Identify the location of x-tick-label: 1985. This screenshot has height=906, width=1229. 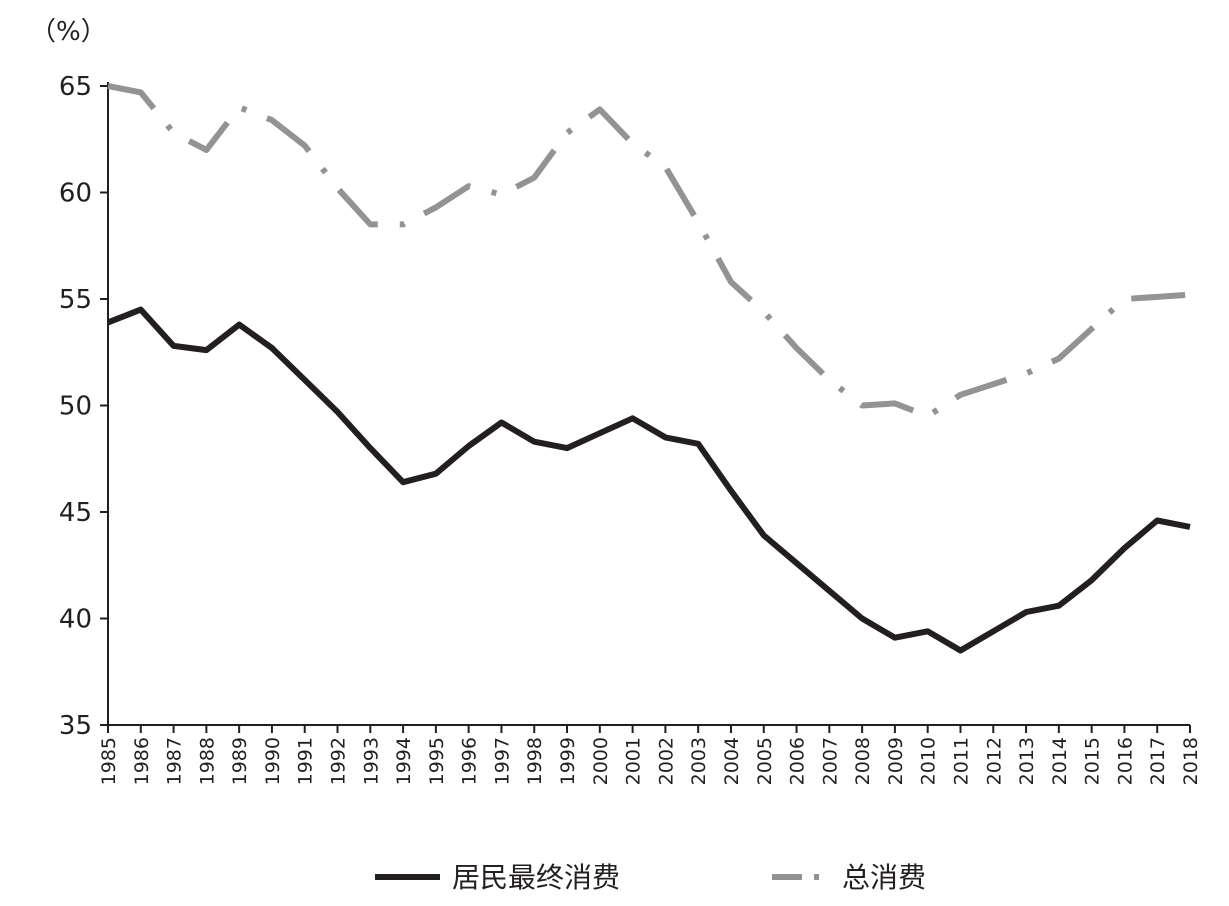
(109, 761).